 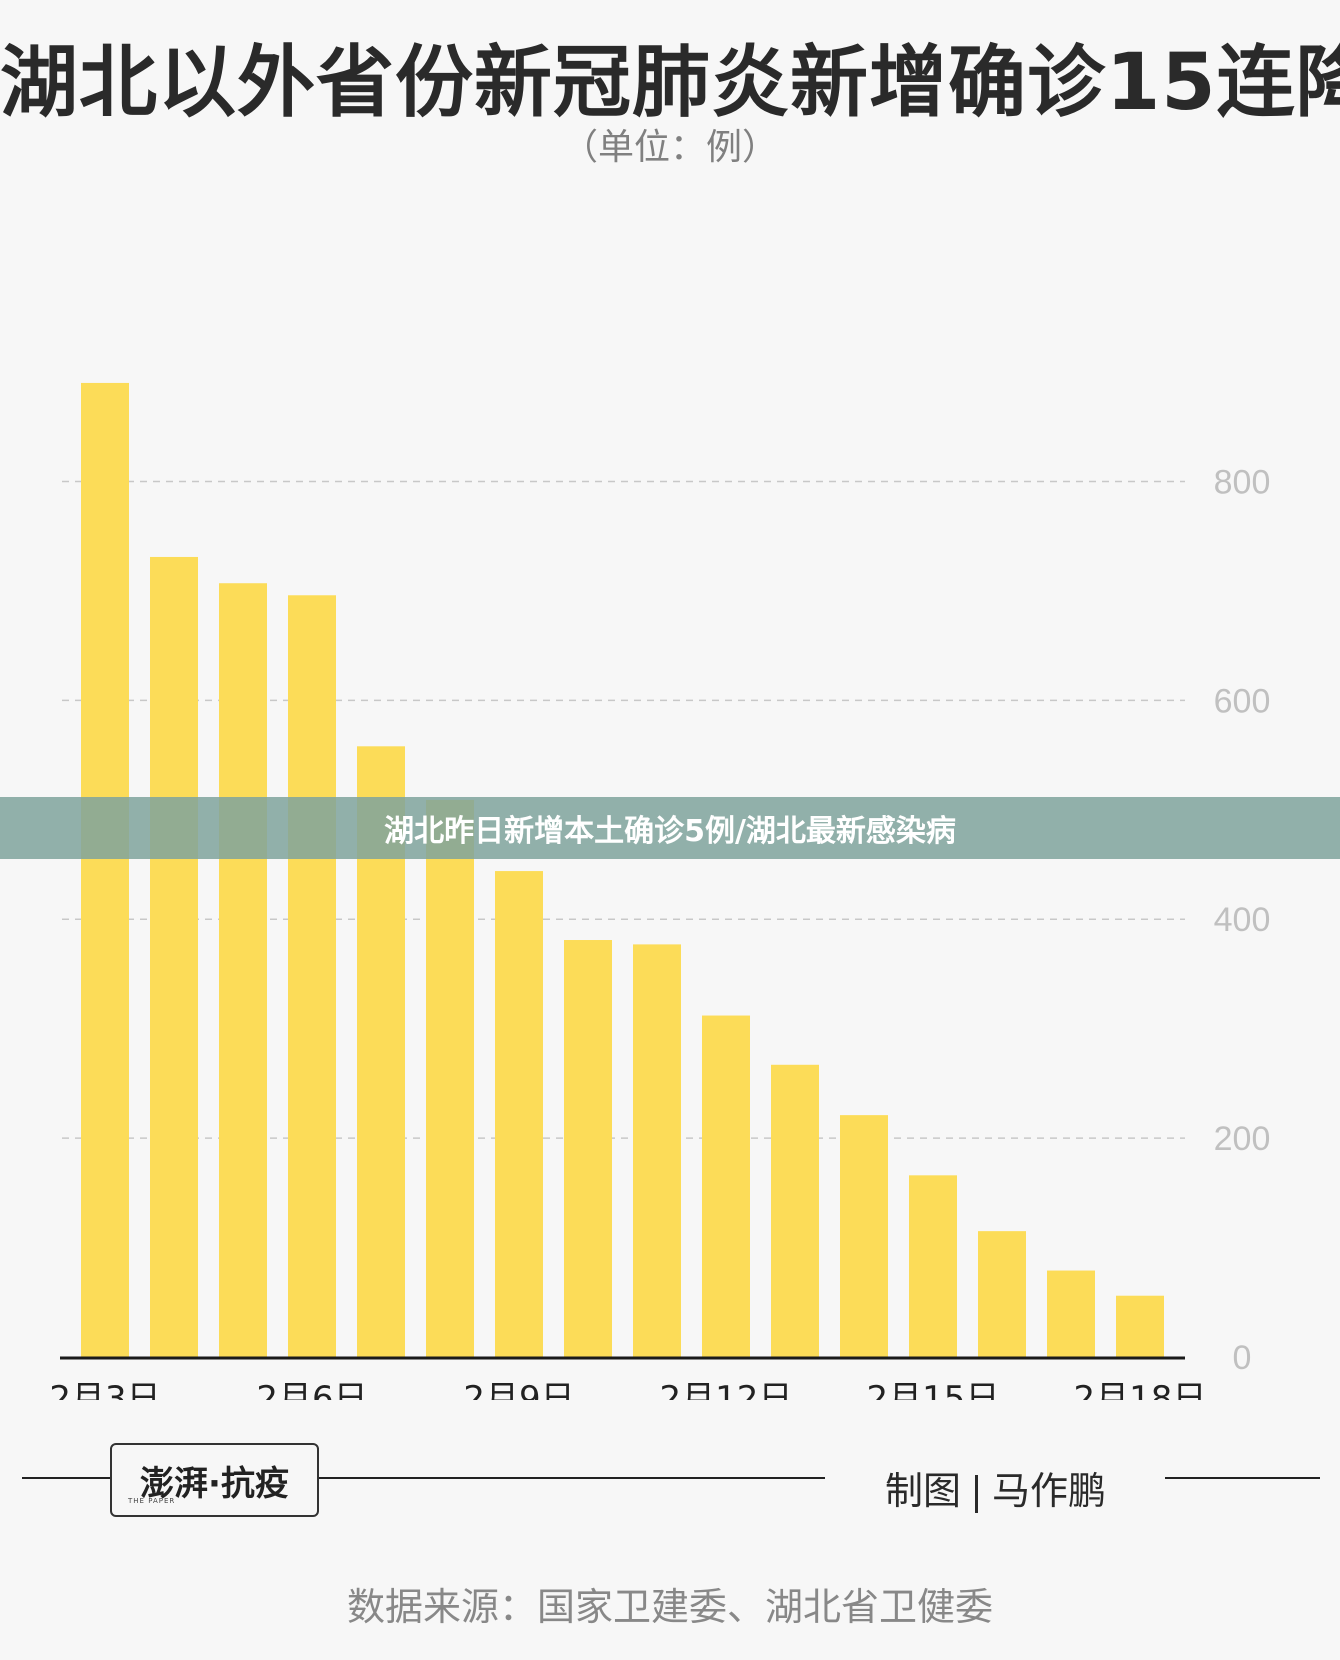 I want to click on x-tick-label: 2月18日, so click(x=1140, y=1389).